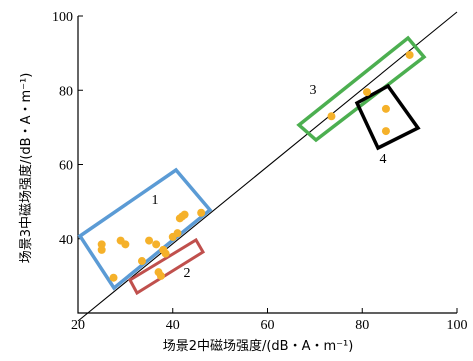 This screenshot has height=361, width=473. Describe the element at coordinates (187, 273) in the screenshot. I see `box-label-2: 2` at that location.